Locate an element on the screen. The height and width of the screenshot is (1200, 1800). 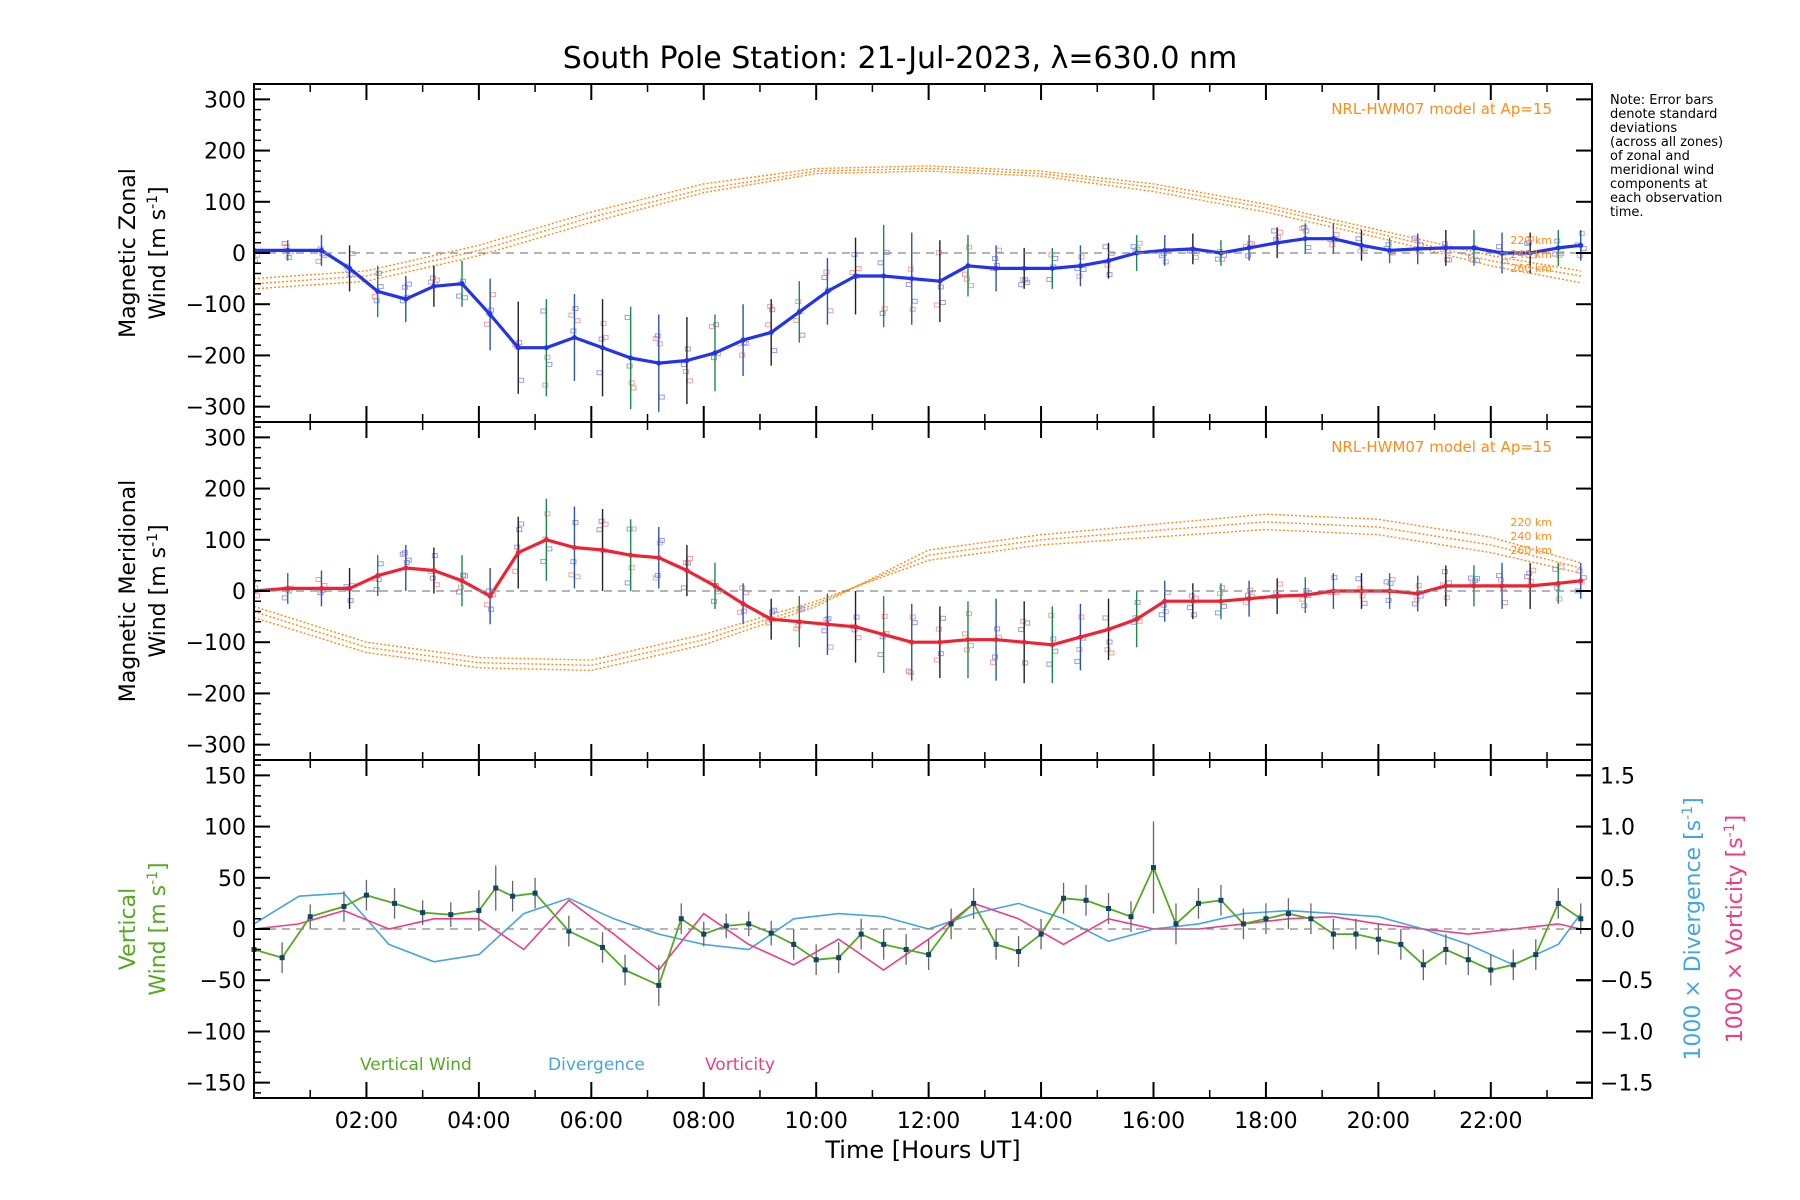
y-tick-label: 0 is located at coordinates (239, 930).